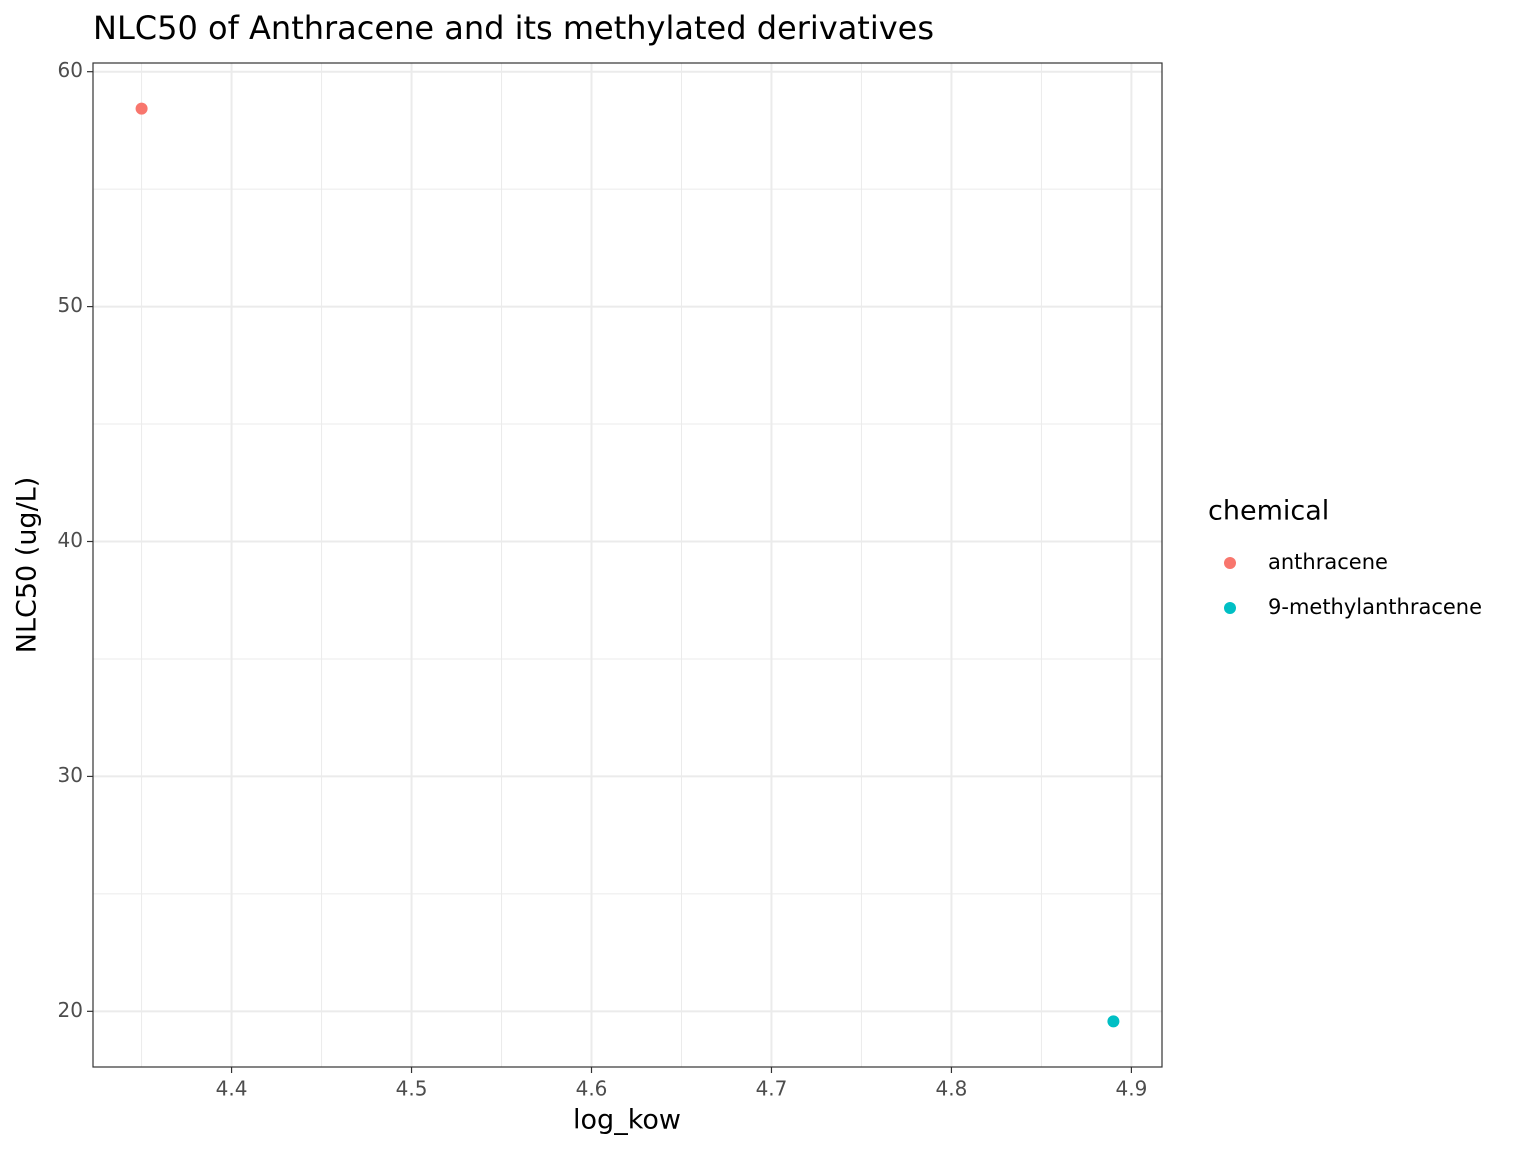  I want to click on x-tick-label: 4.7, so click(772, 1089).